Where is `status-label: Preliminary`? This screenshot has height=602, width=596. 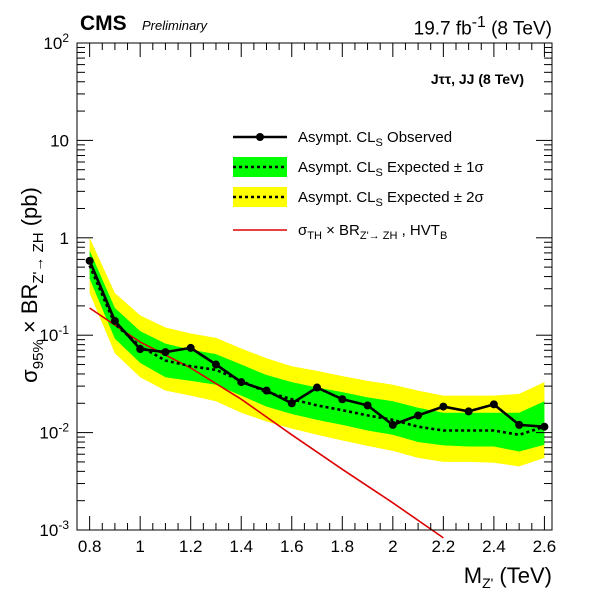 status-label: Preliminary is located at coordinates (175, 25).